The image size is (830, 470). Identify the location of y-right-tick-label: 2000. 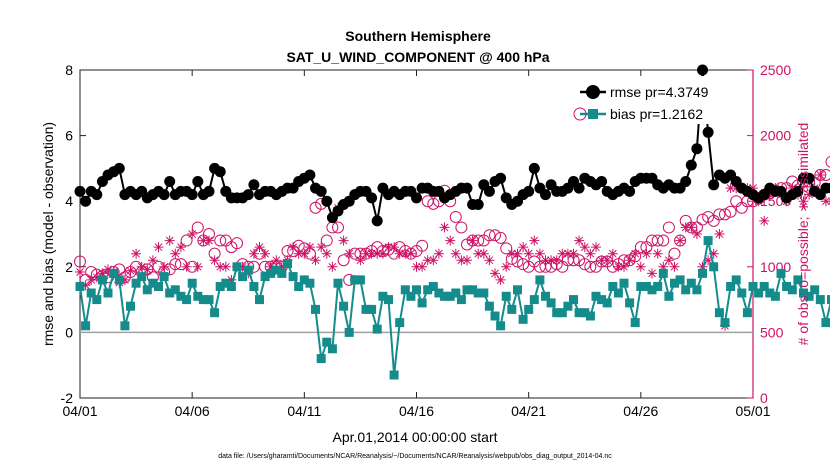
(775, 136).